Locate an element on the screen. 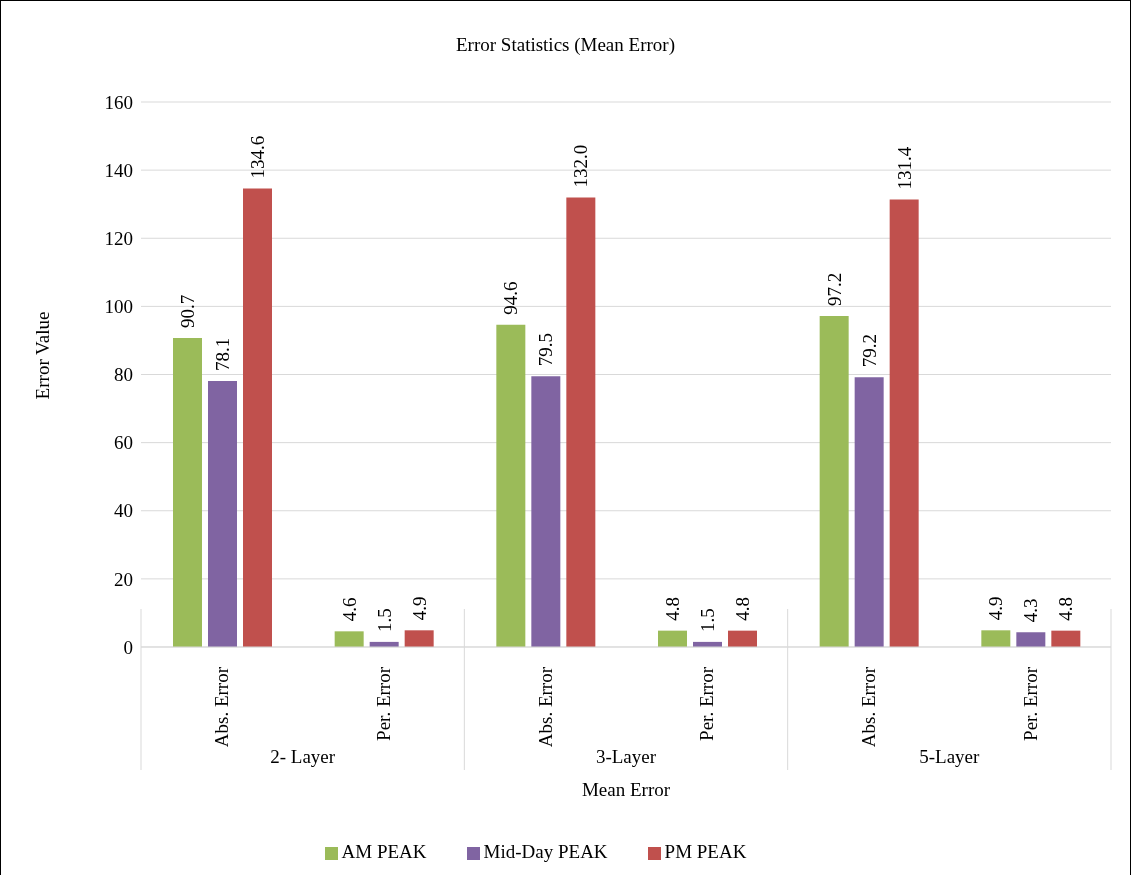  y-tick-label: 60 is located at coordinates (123, 443).